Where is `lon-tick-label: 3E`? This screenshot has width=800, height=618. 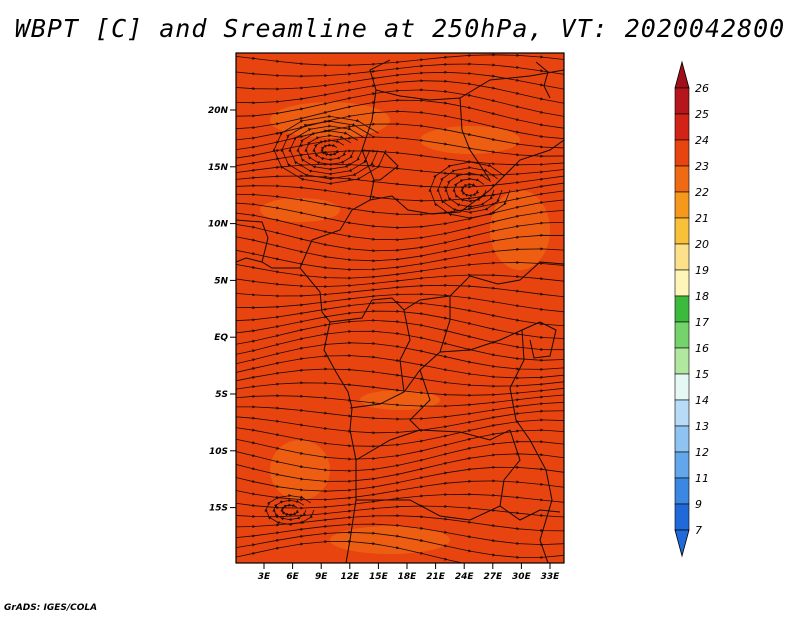
lon-tick-label: 3E is located at coordinates (264, 577).